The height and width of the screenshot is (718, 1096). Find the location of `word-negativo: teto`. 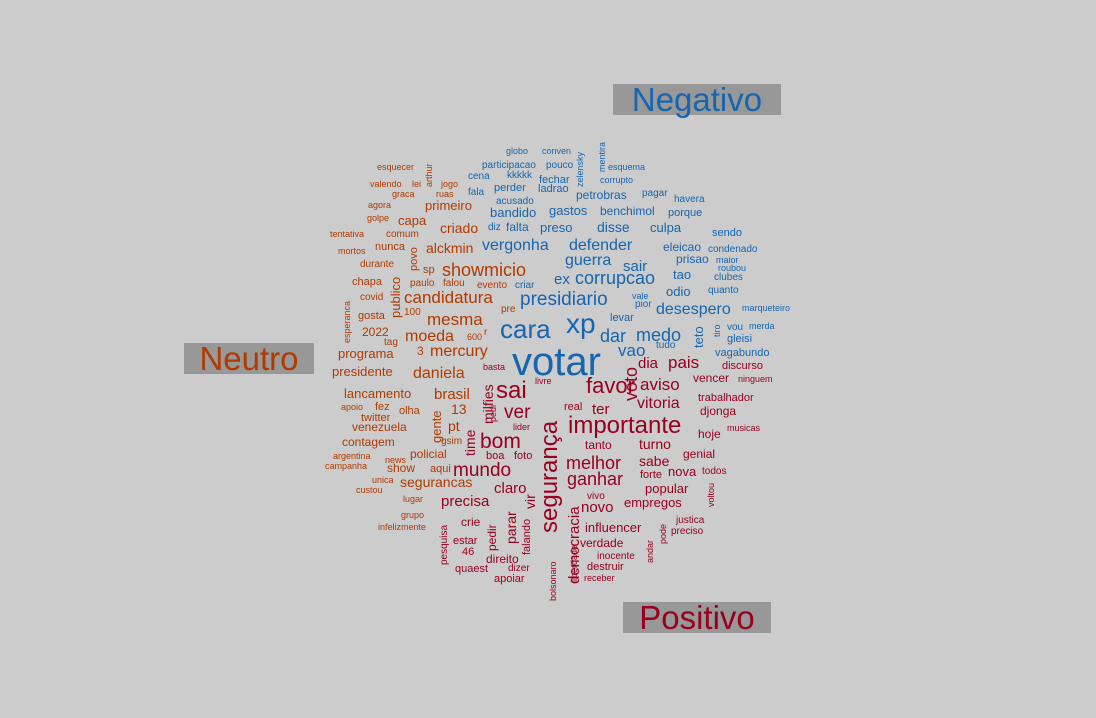

word-negativo: teto is located at coordinates (698, 337).